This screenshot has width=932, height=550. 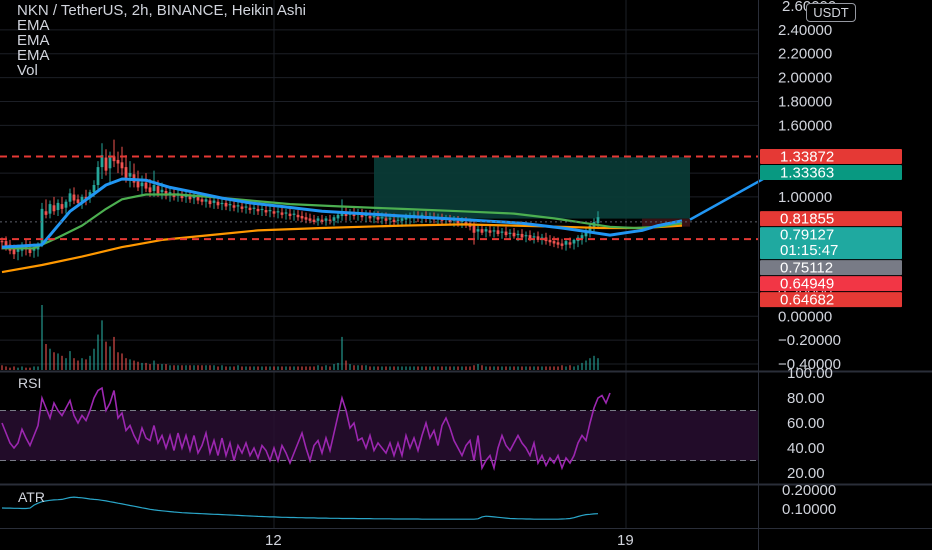 I want to click on rsi-pane-label: RSI, so click(x=30, y=383).